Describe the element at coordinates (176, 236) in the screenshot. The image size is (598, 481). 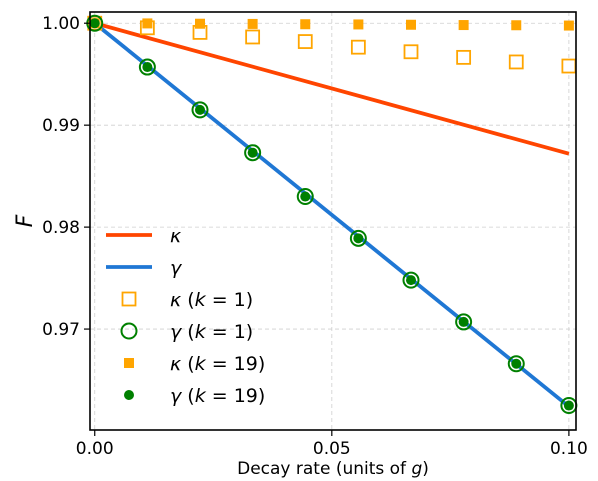
I see `legend-label: κ` at that location.